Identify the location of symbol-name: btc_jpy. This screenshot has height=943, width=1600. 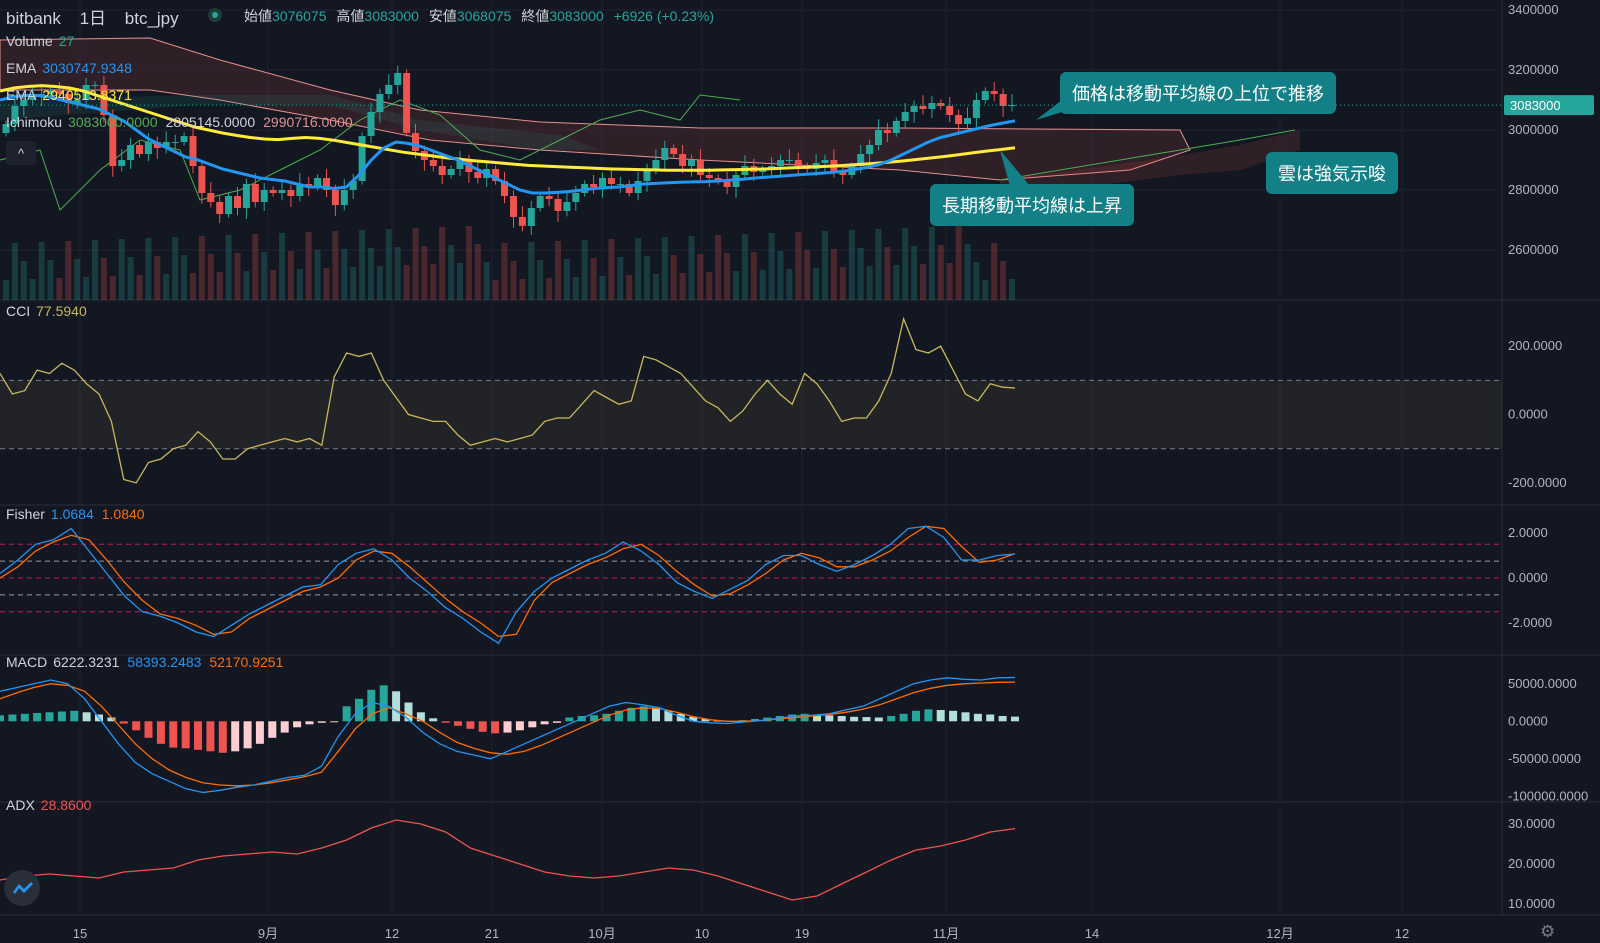
(151, 18).